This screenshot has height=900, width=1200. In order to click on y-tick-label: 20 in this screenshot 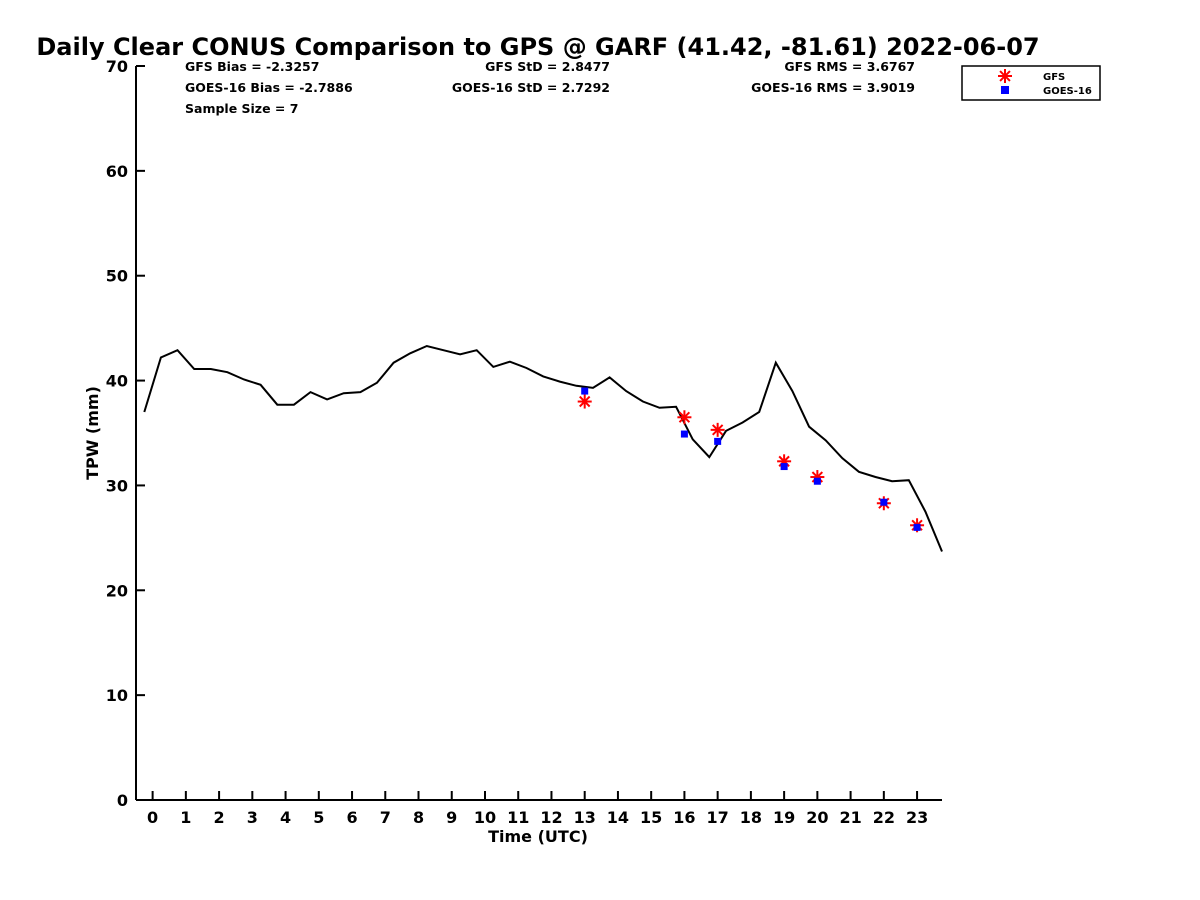, I will do `click(117, 590)`.